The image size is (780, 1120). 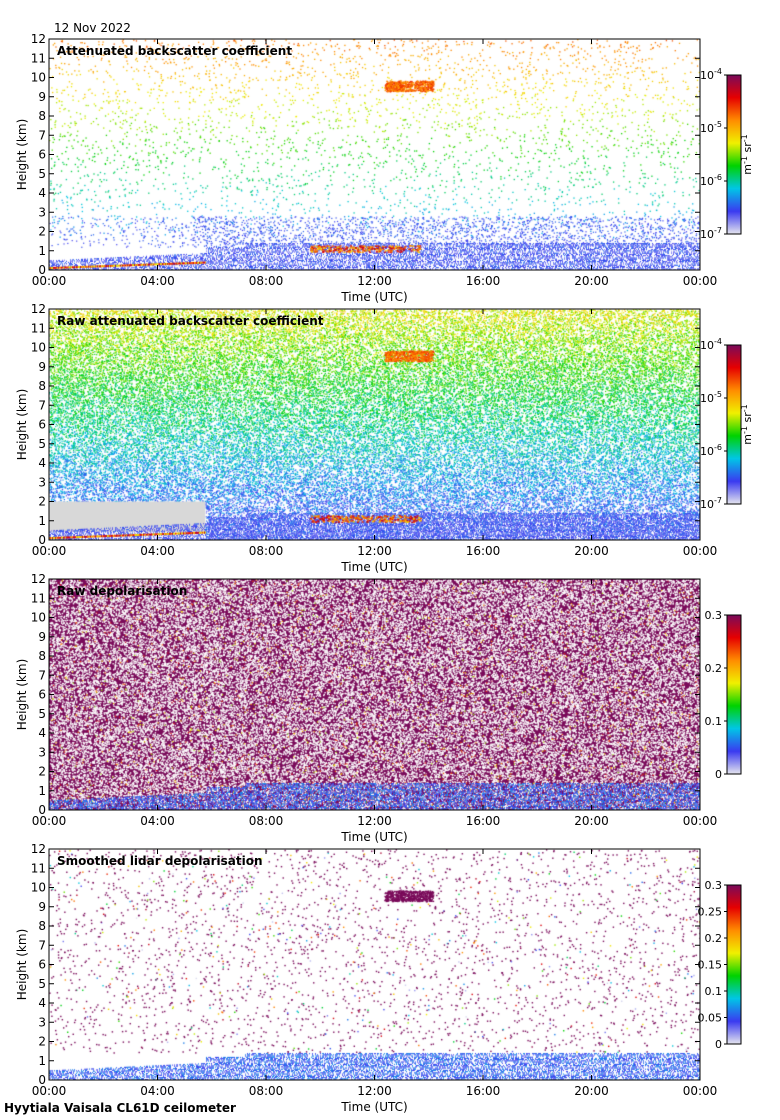 I want to click on colorbar-tick-label: 0.05, so click(x=710, y=1018).